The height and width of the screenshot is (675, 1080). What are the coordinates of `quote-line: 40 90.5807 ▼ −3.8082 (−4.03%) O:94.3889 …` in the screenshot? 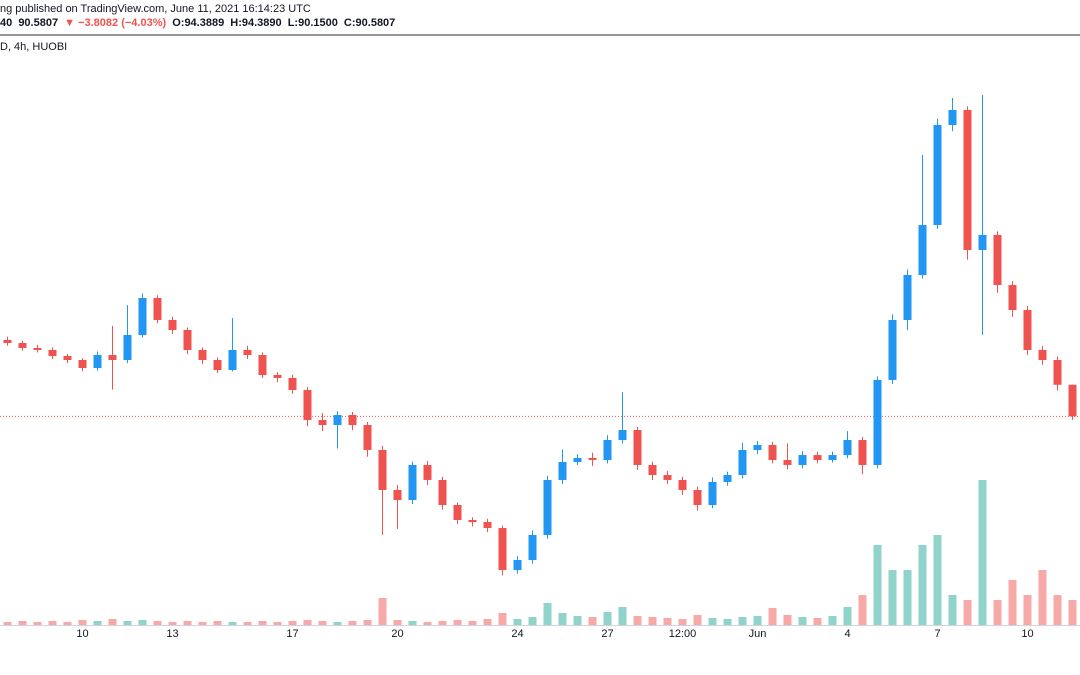 It's located at (197, 23).